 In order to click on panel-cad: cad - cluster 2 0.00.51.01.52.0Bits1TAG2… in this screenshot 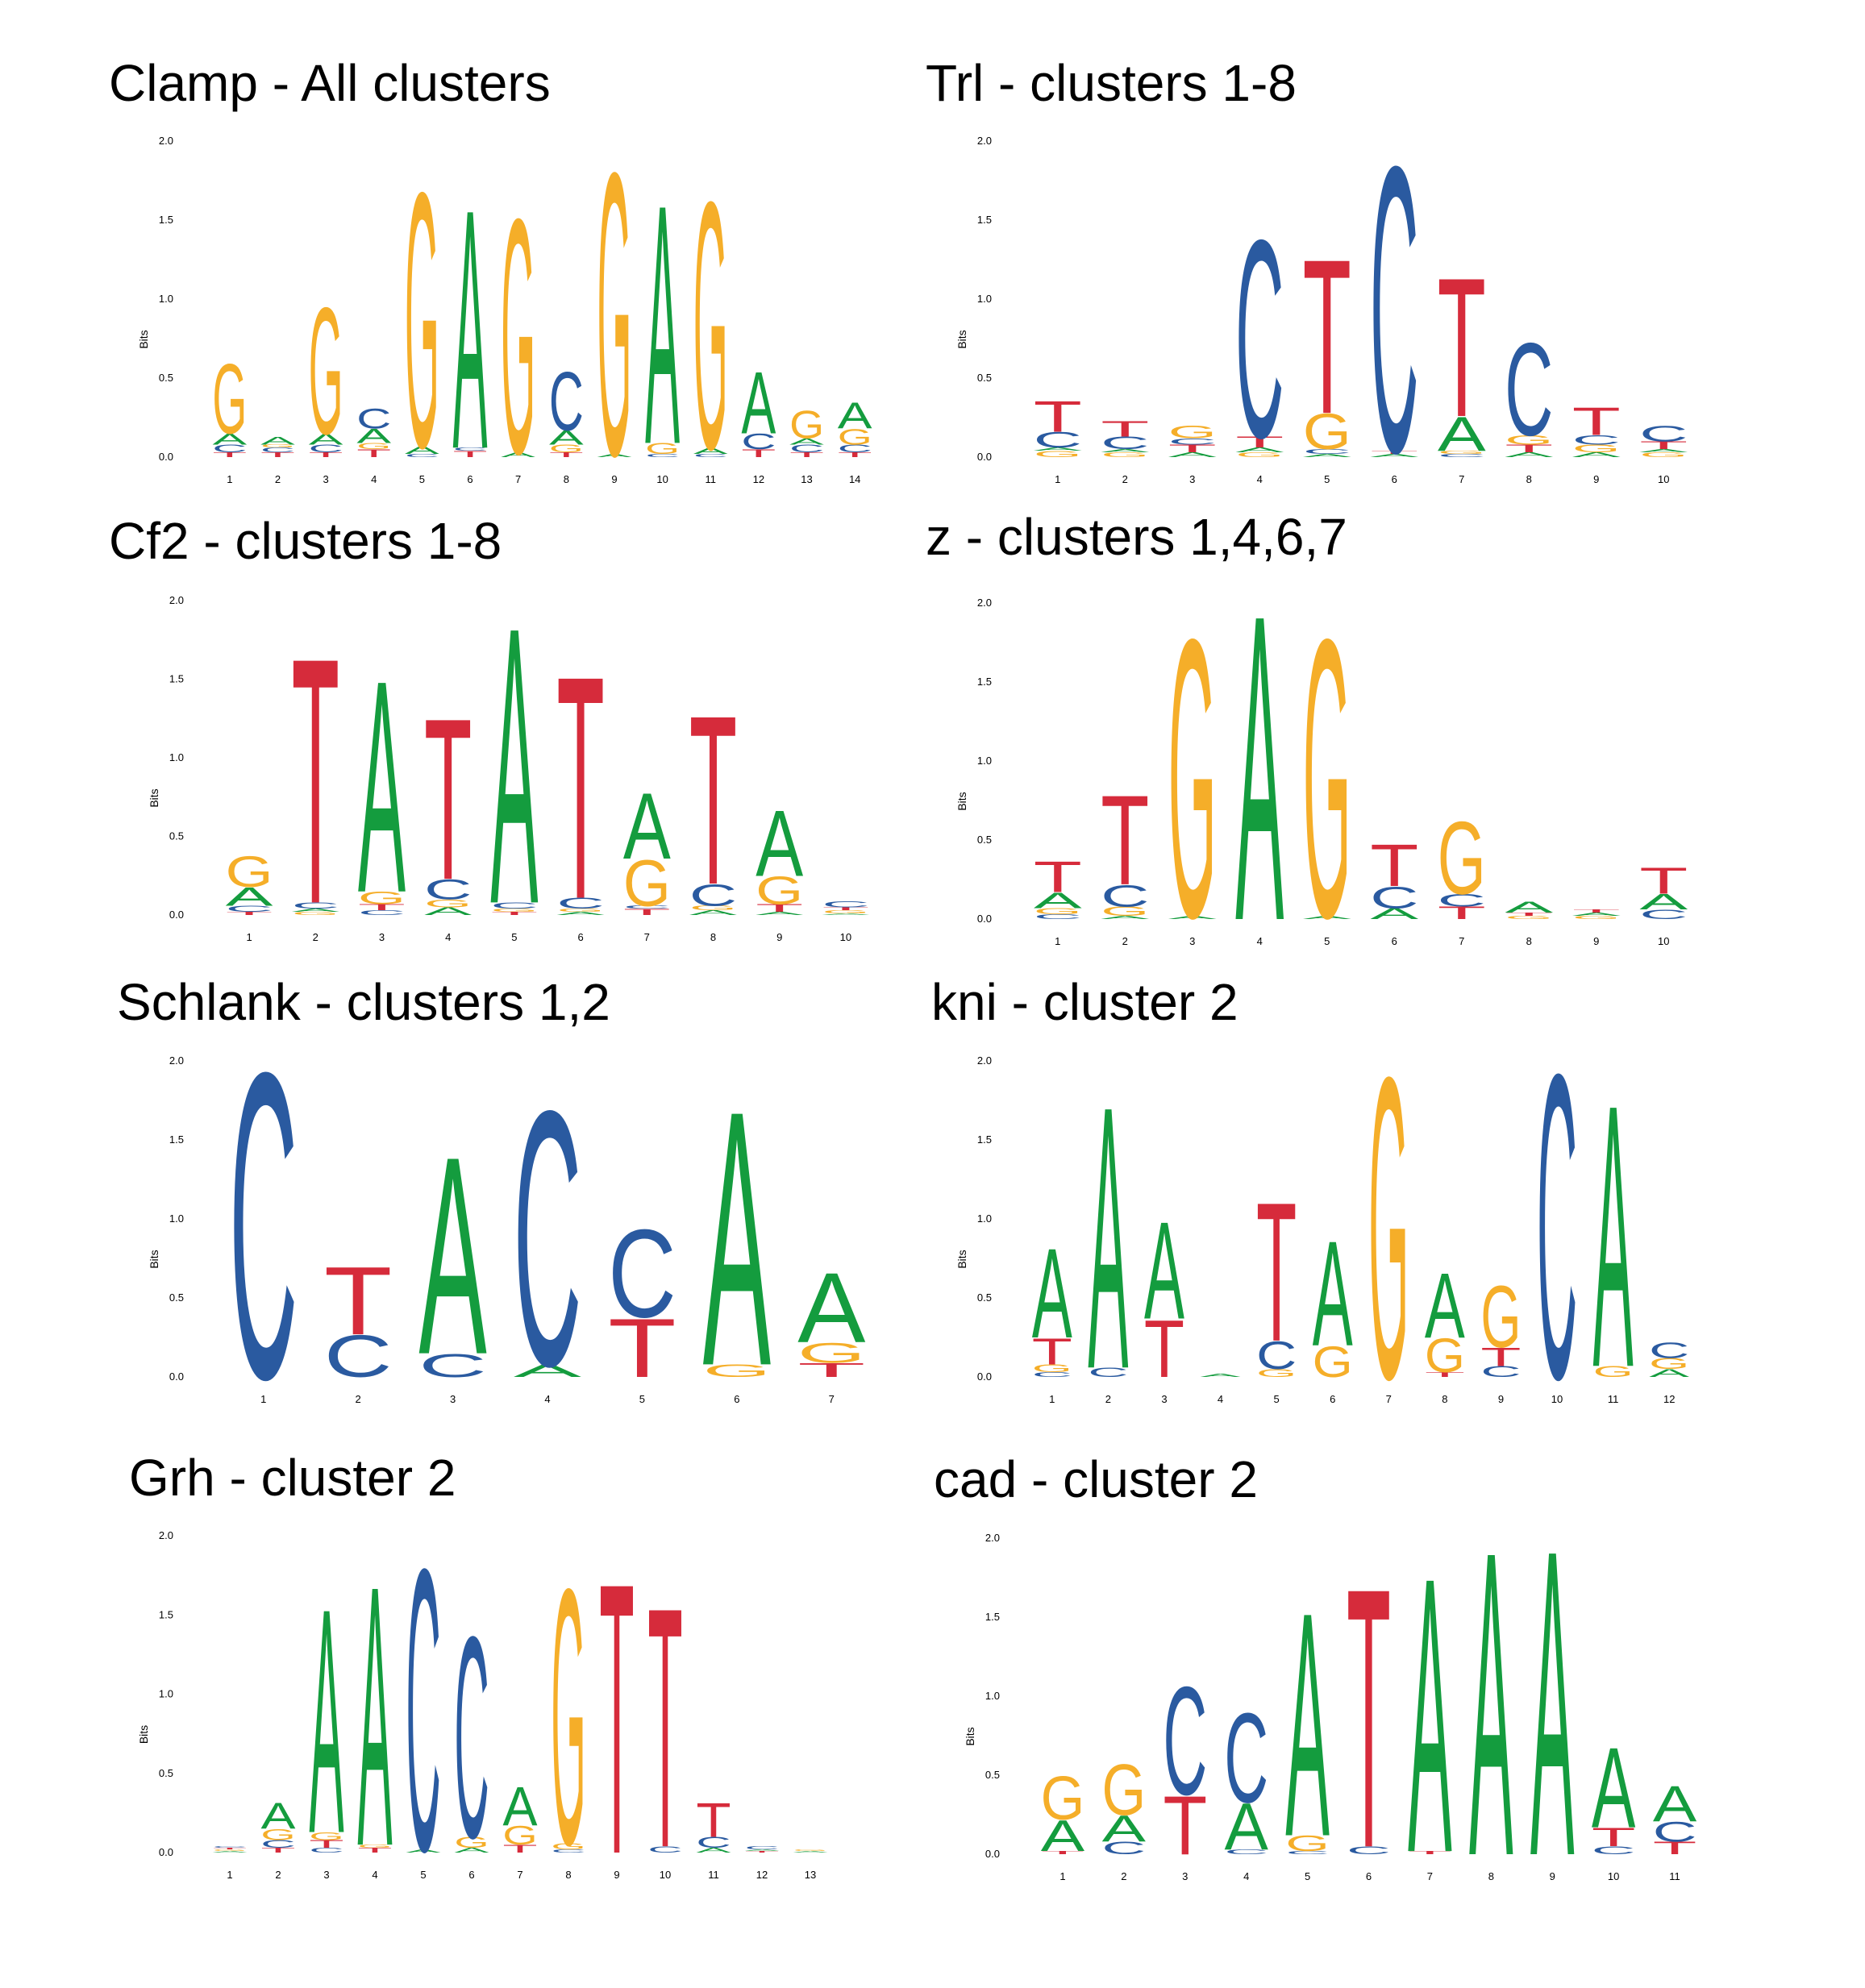, I will do `click(1315, 1699)`.